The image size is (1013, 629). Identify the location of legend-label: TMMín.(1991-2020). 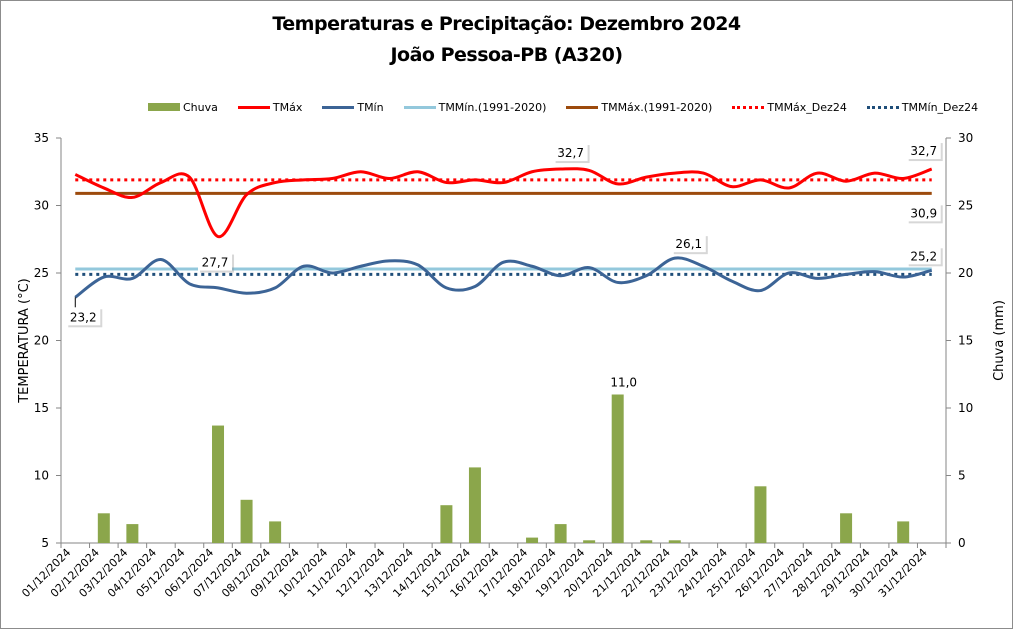
(492, 107).